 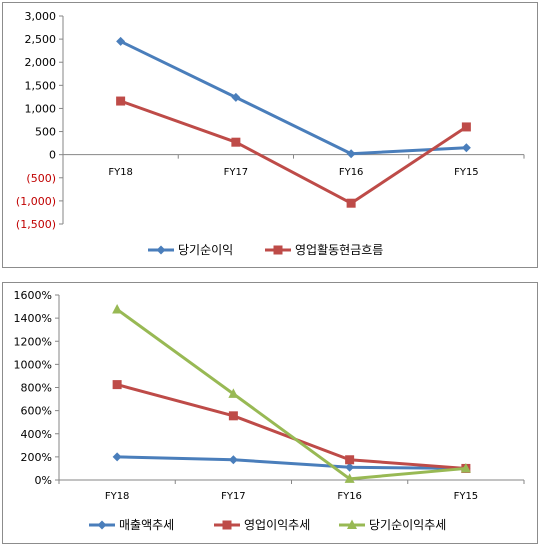 I want to click on y-tick-label: 200%, so click(x=36, y=457).